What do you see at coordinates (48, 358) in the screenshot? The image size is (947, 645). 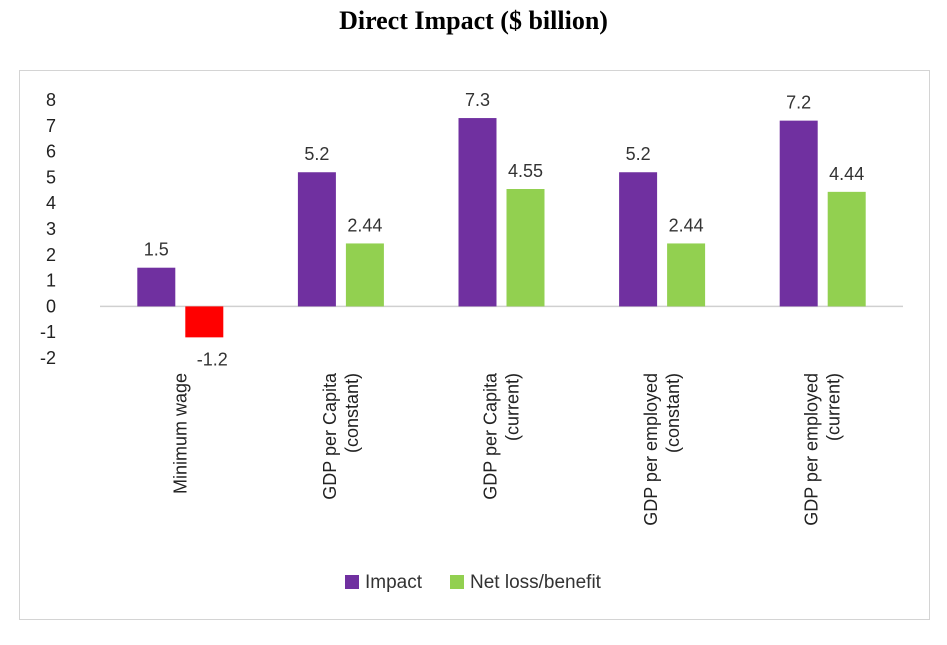 I see `y-tick-label: -2` at bounding box center [48, 358].